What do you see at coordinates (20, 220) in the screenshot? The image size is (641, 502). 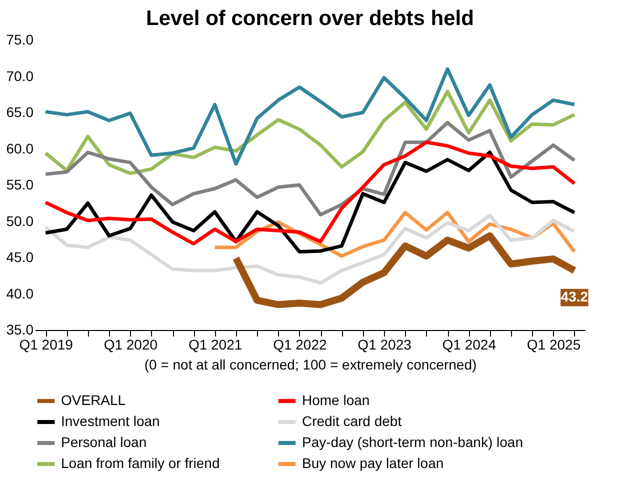 I see `y-tick-label: 50.0` at bounding box center [20, 220].